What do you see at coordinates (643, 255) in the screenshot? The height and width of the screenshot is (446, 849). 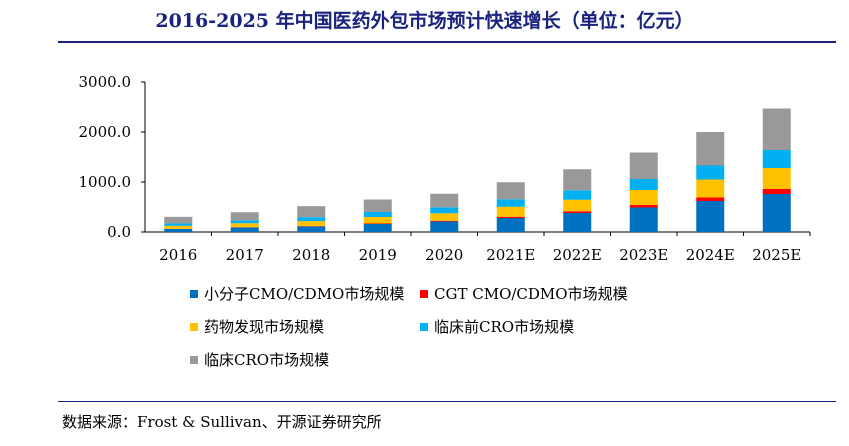 I see `x-tick-label: 2023E` at bounding box center [643, 255].